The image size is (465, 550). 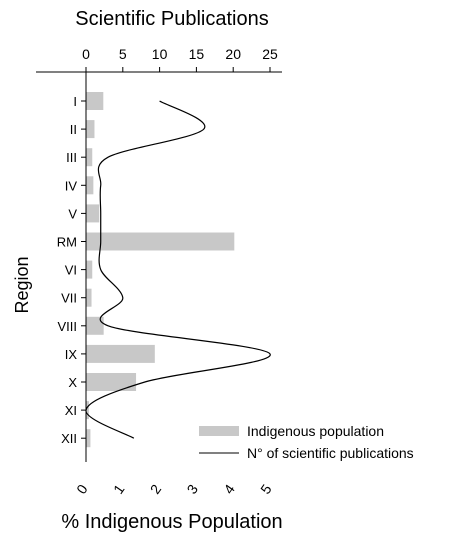 What do you see at coordinates (90, 129) in the screenshot?
I see `bar-II` at bounding box center [90, 129].